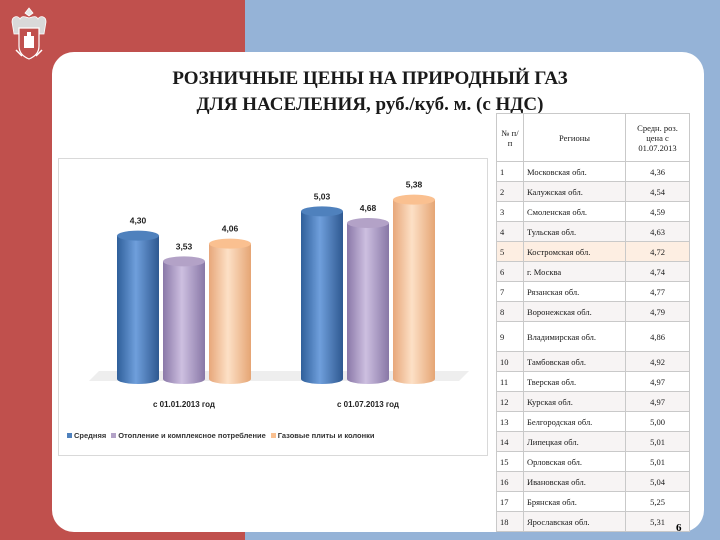  Describe the element at coordinates (414, 185) in the screenshot. I see `data-label: 5,38` at that location.